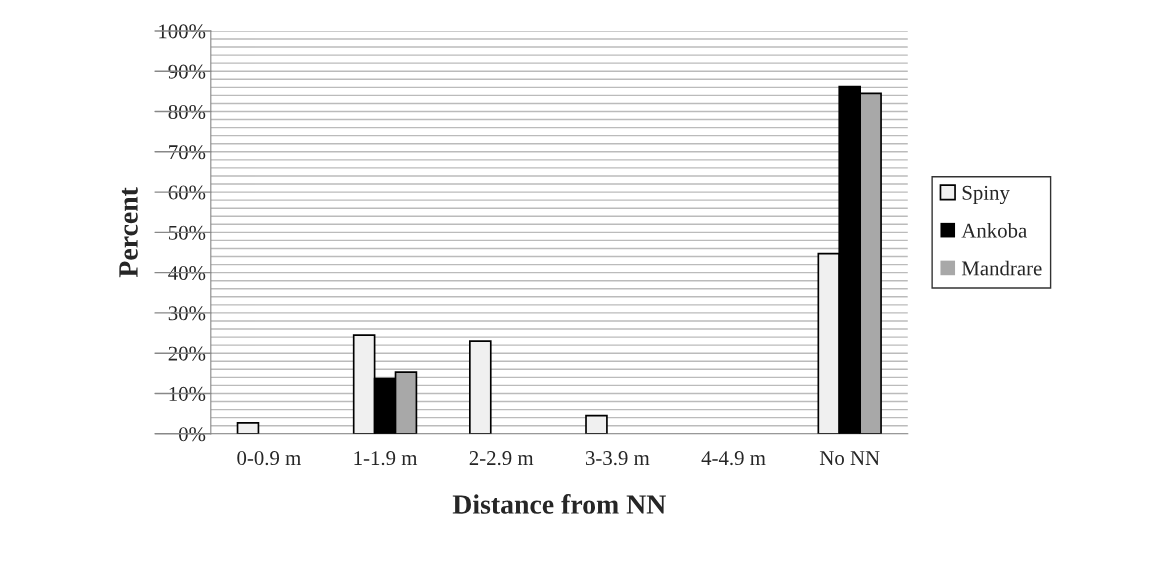 The width and height of the screenshot is (1152, 573). What do you see at coordinates (617, 458) in the screenshot?
I see `x-tick-label: 3-3.9 m` at bounding box center [617, 458].